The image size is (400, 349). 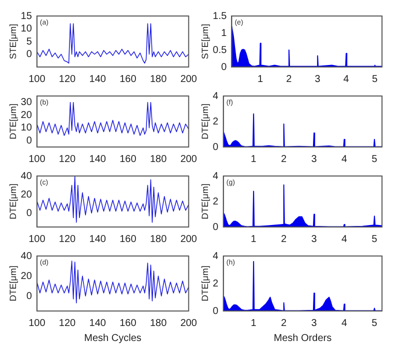 I want to click on x-axis-title: Mesh Orders, so click(x=303, y=338).